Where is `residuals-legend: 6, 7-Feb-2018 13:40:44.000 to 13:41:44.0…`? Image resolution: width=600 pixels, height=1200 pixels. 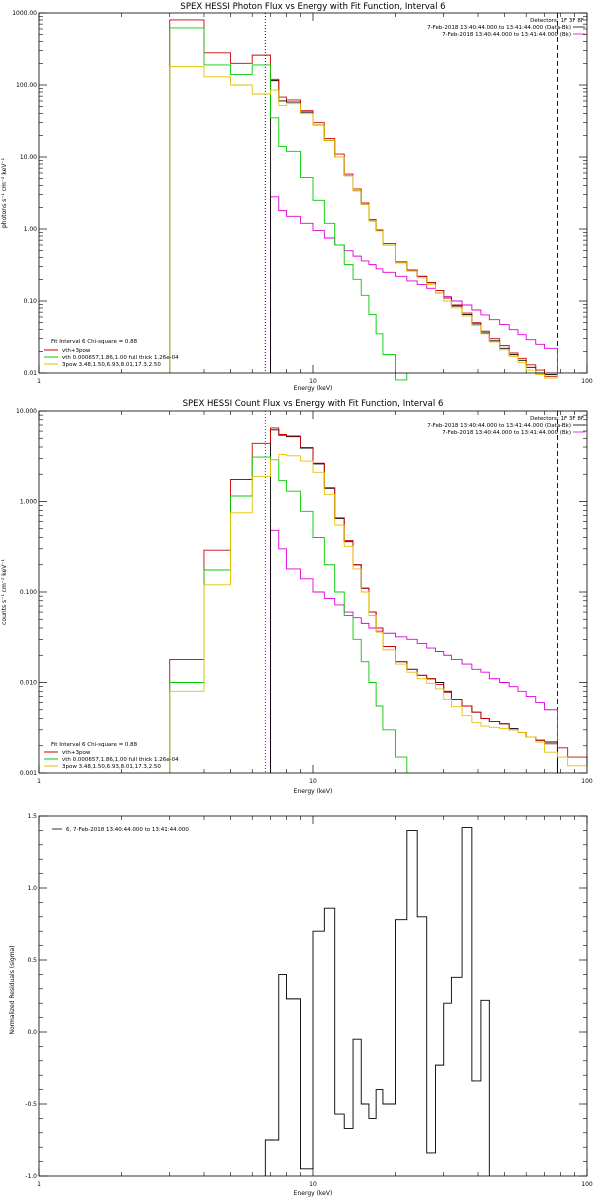 residuals-legend: 6, 7-Feb-2018 13:40:44.000 to 13:41:44.0… is located at coordinates (127, 830).